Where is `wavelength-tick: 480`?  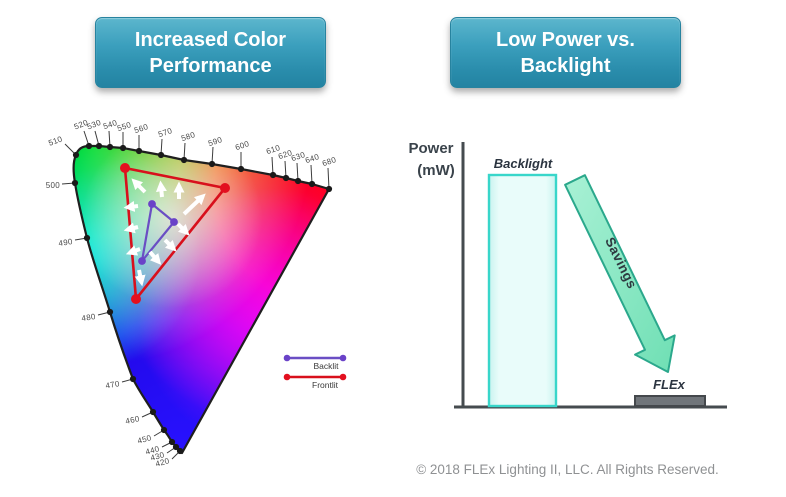 wavelength-tick: 480 is located at coordinates (97, 315).